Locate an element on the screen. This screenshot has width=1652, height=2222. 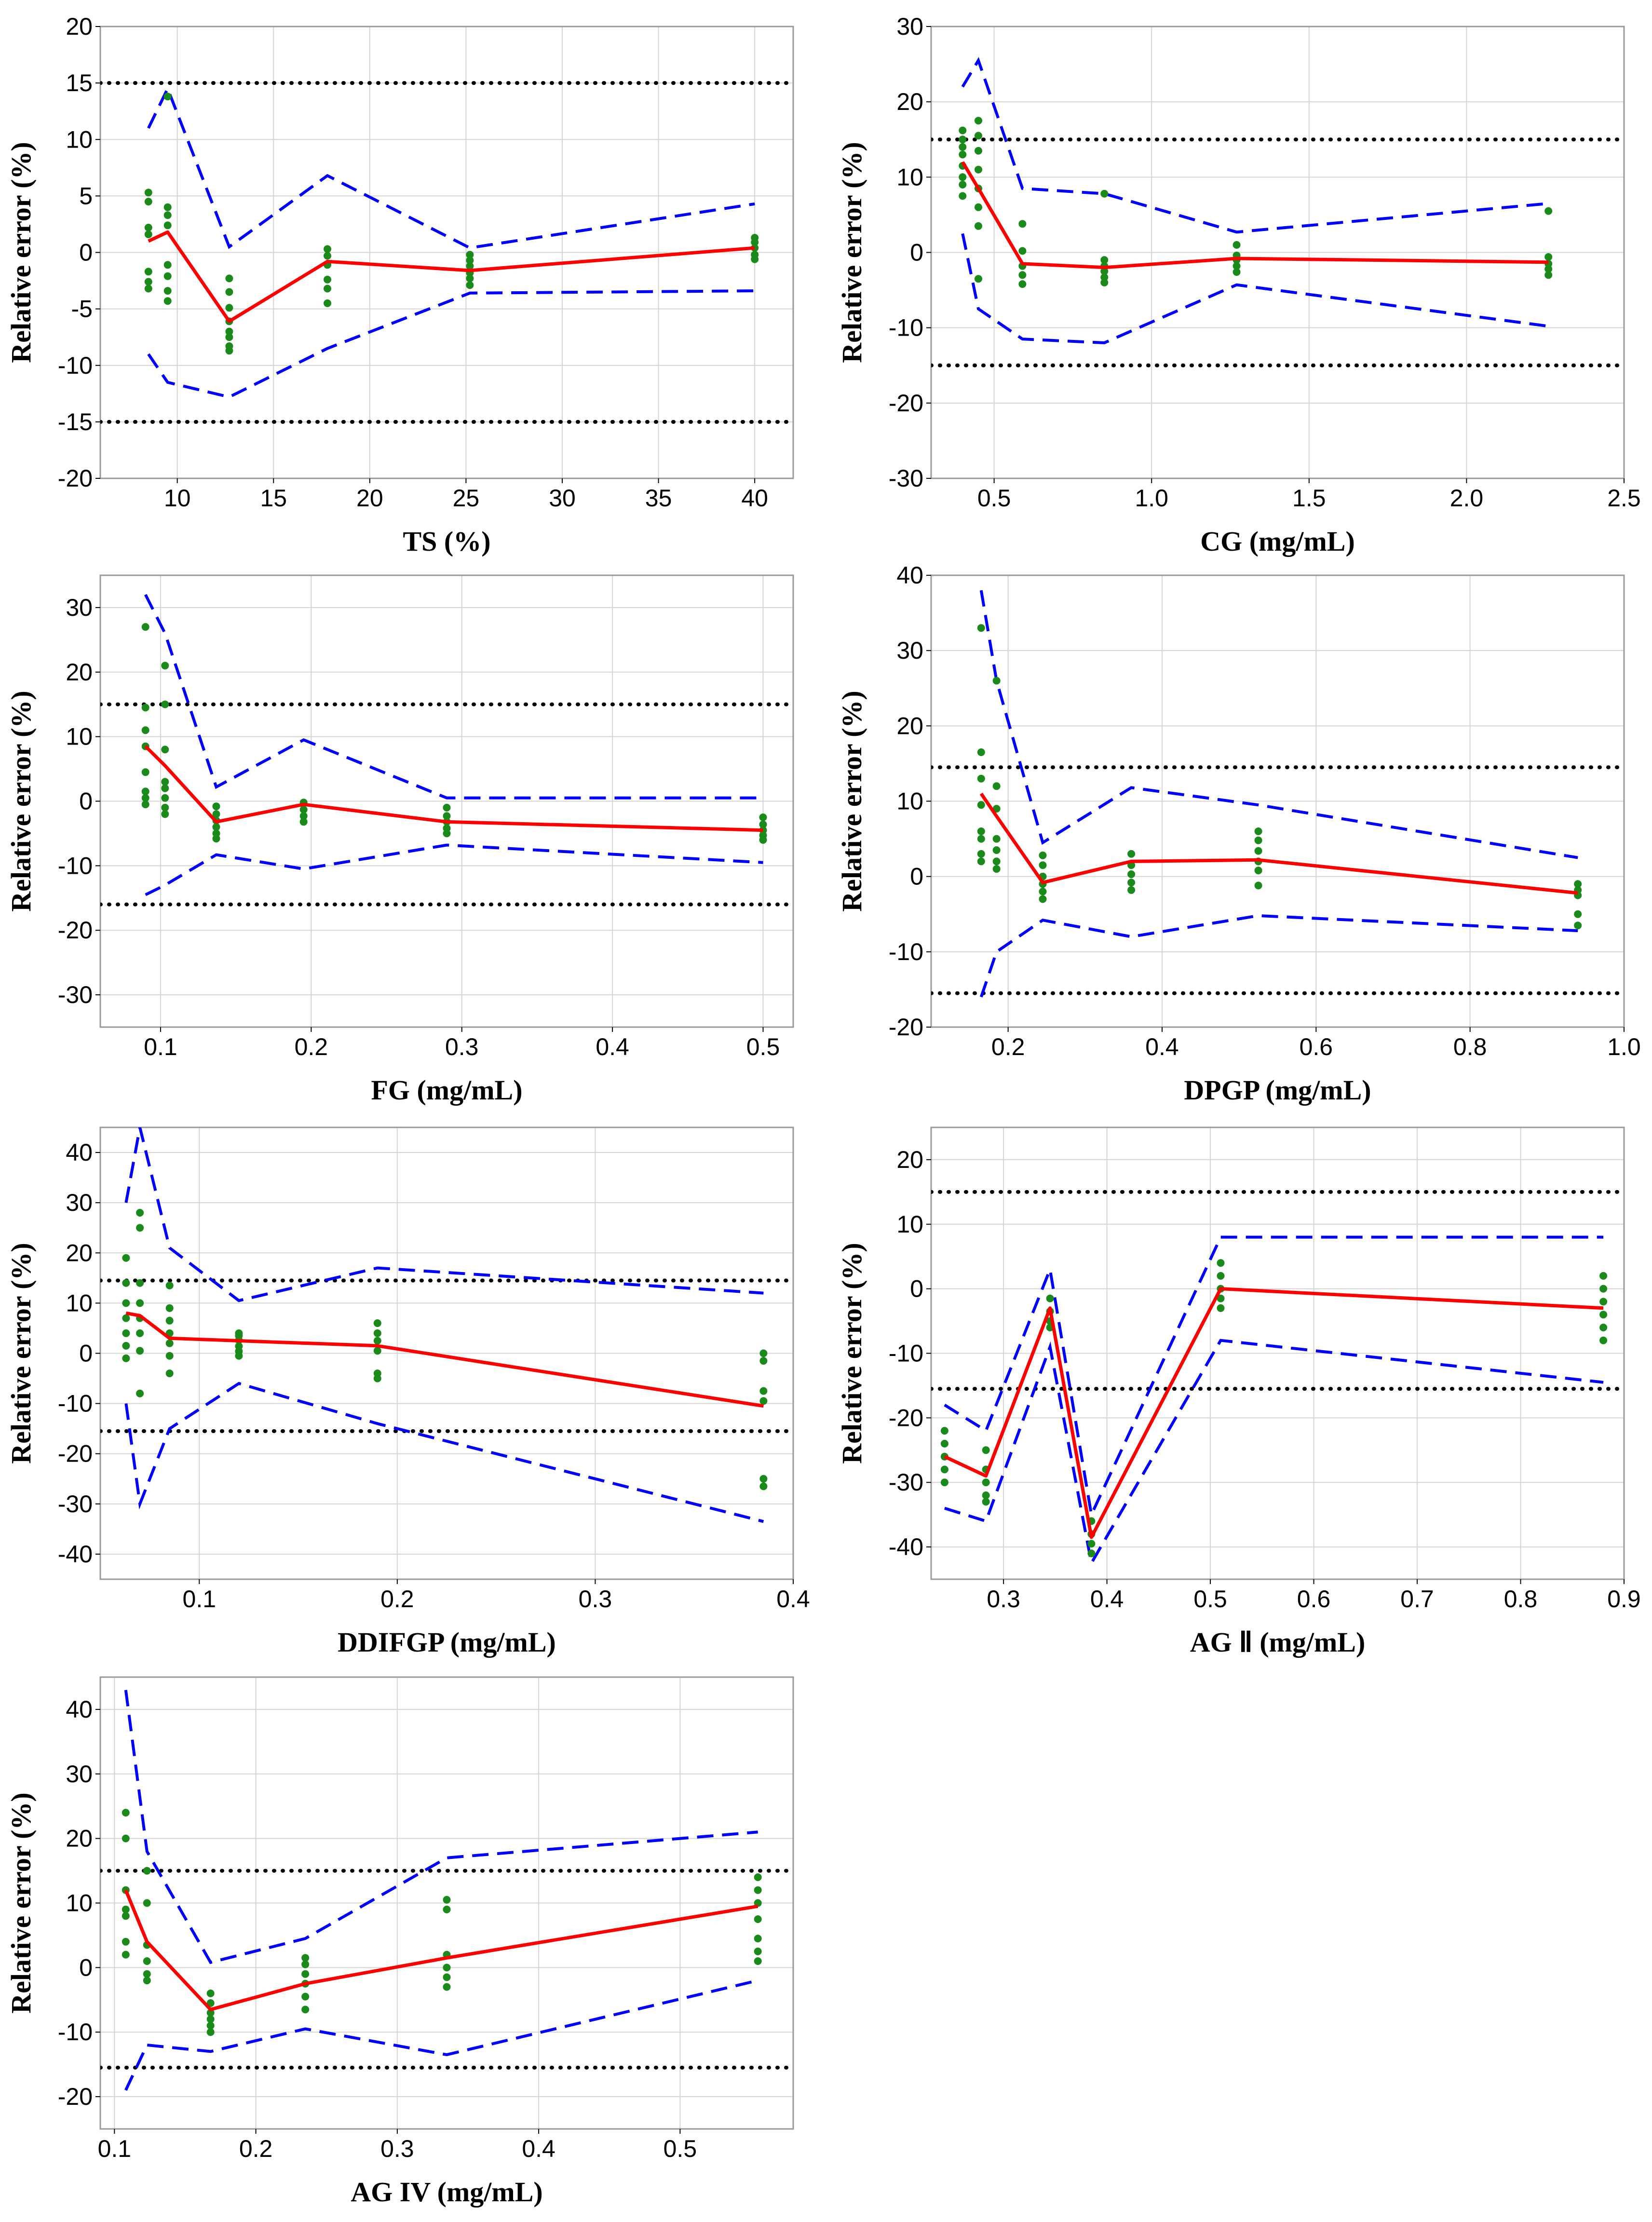
x-axis-label: CG (mg/mL) is located at coordinates (1277, 541).